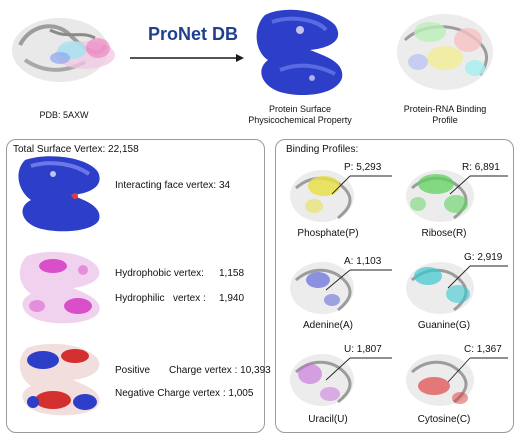 This screenshot has width=520, height=439. I want to click on cytosine-label: Cytosine(C), so click(444, 419).